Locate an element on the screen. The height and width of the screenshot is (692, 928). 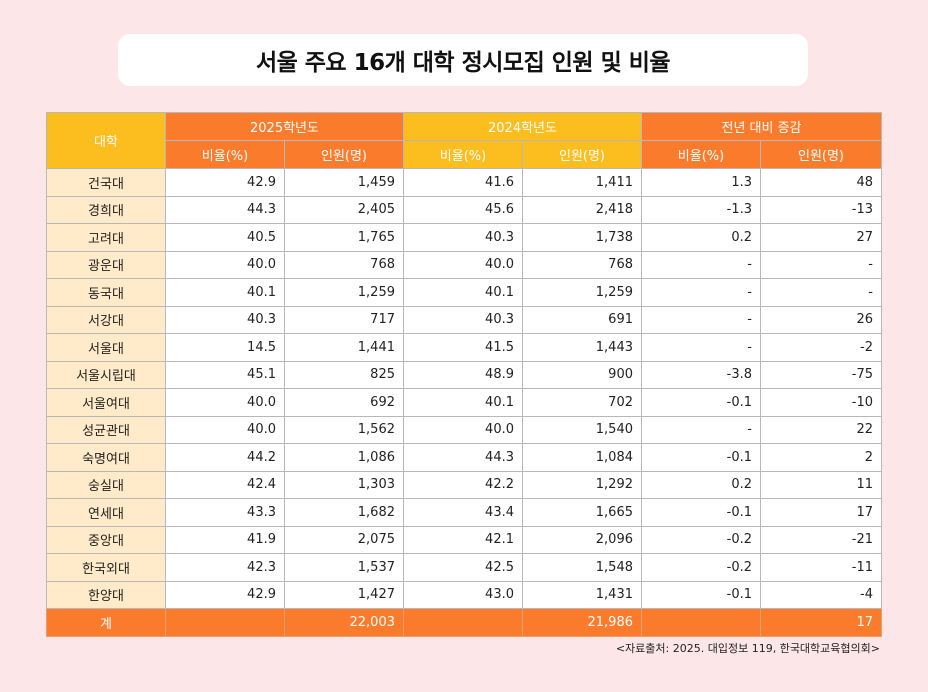
table-cell: 1,427 is located at coordinates (344, 594).